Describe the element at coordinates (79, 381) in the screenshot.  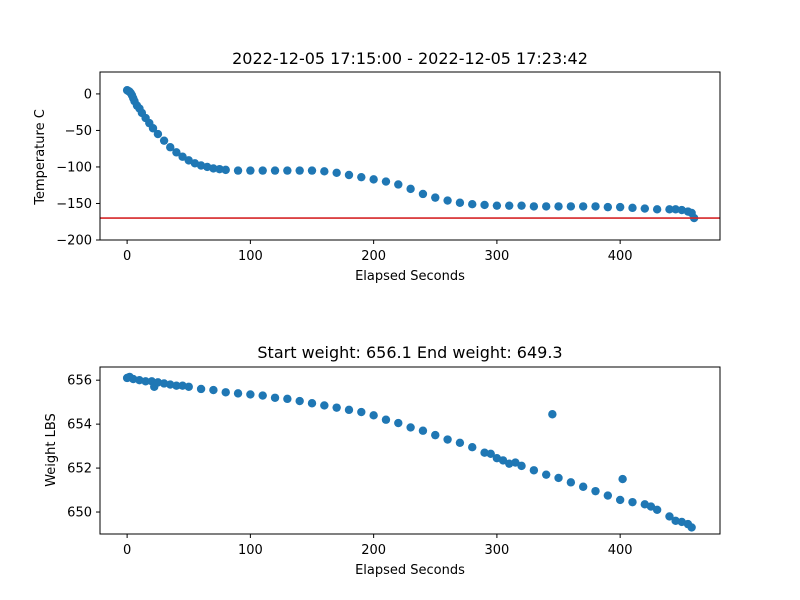
I see `weight-y-tick-label: 656` at that location.